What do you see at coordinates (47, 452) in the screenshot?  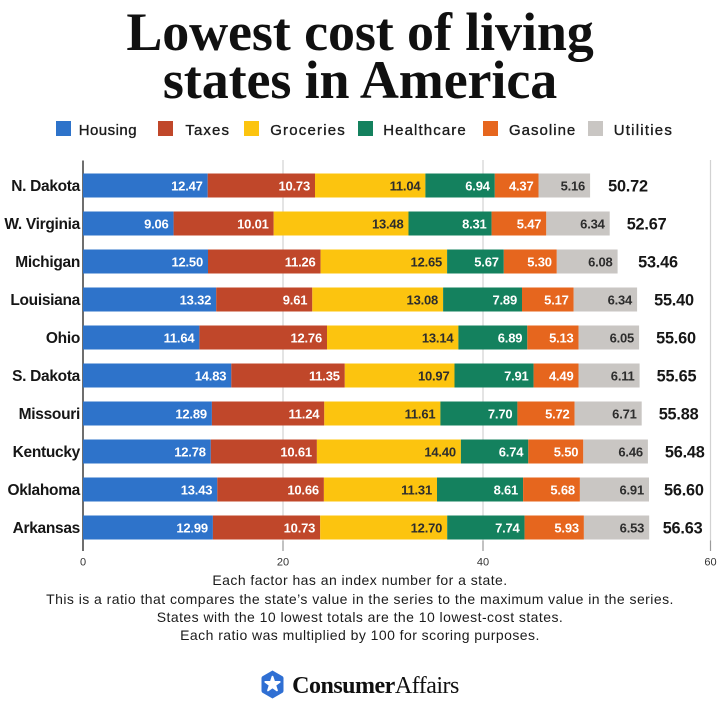 I see `svg-text: Kentucky` at bounding box center [47, 452].